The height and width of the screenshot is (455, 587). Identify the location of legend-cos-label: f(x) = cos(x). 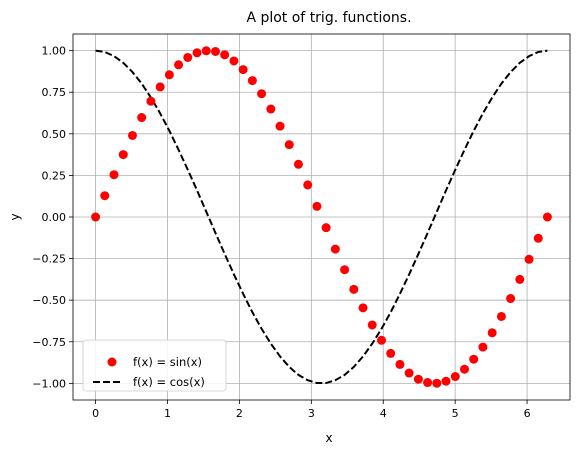
(169, 382).